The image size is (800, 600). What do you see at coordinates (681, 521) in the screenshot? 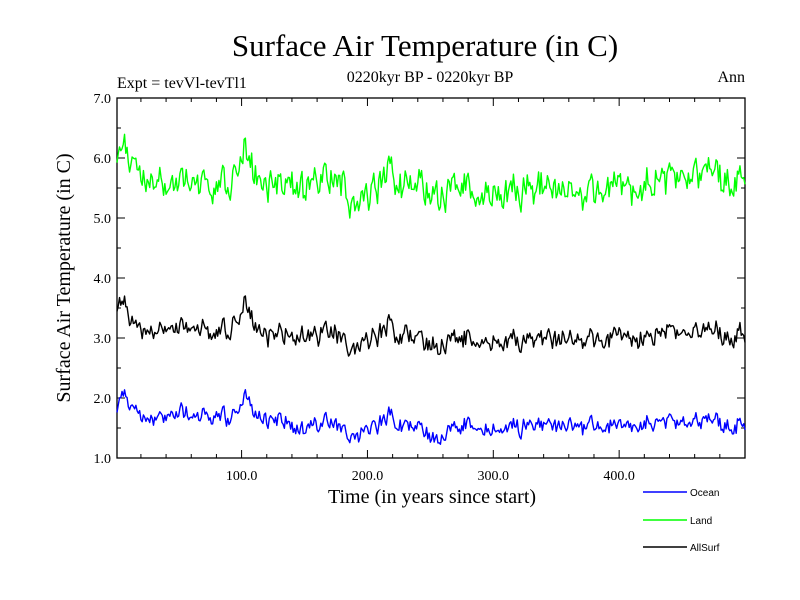
I see `legend: Ocean Land AllSurf` at bounding box center [681, 521].